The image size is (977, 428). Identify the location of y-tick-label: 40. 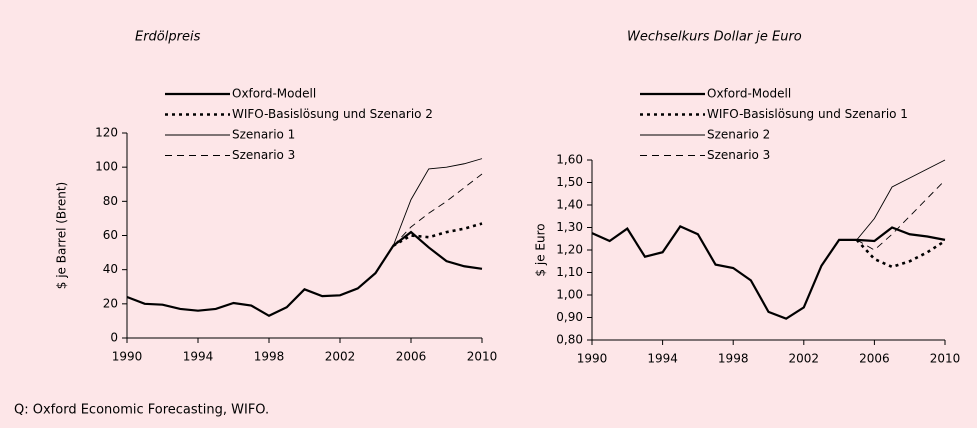
(110, 269).